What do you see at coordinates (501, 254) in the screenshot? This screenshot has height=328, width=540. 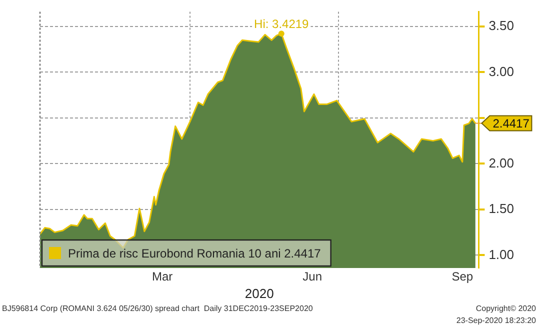 I see `y-tick-label: 1.00` at bounding box center [501, 254].